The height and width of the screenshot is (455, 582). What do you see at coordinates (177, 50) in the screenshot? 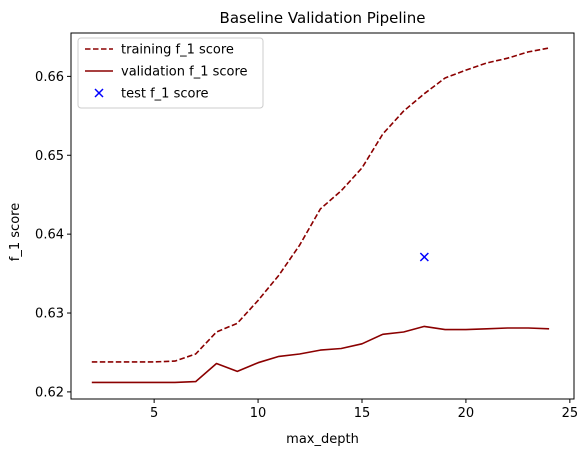
I see `legend-label: training f_1 score` at bounding box center [177, 50].